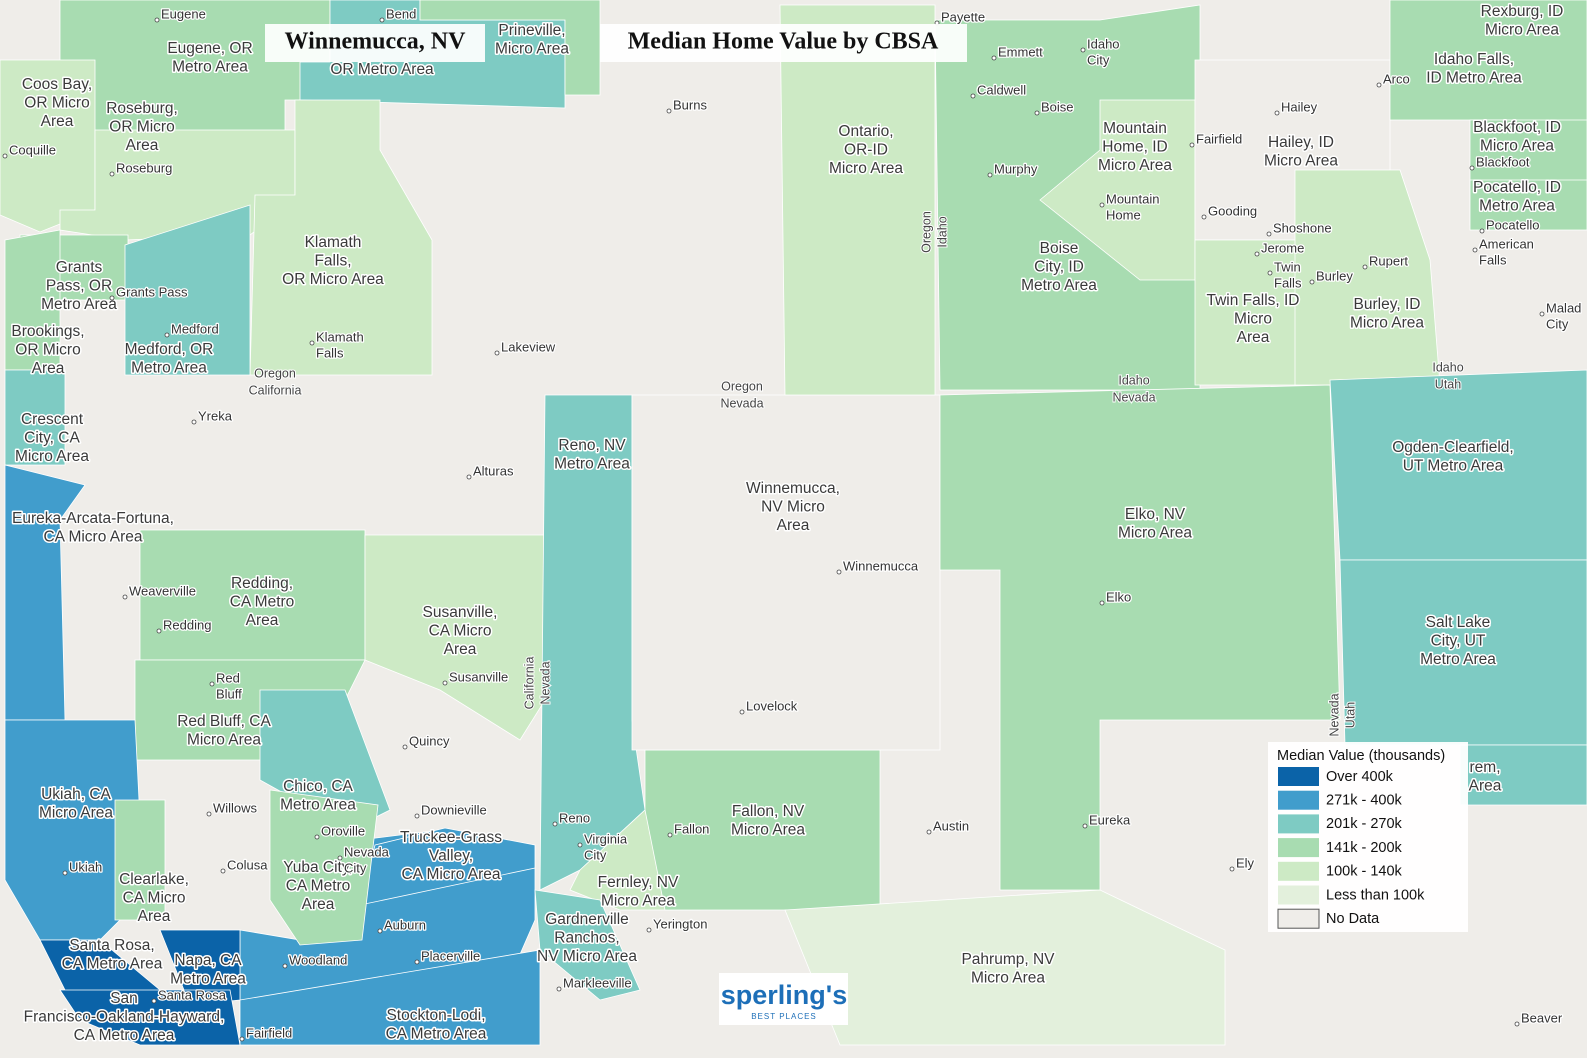 The width and height of the screenshot is (1587, 1058). What do you see at coordinates (92, 537) in the screenshot?
I see `region-label: CA Micro Area` at bounding box center [92, 537].